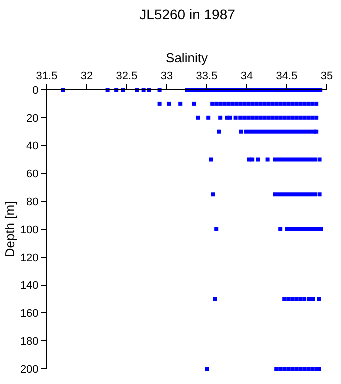 This screenshot has height=384, width=341. What do you see at coordinates (327, 76) in the screenshot?
I see `x-tick-label: 35` at bounding box center [327, 76].